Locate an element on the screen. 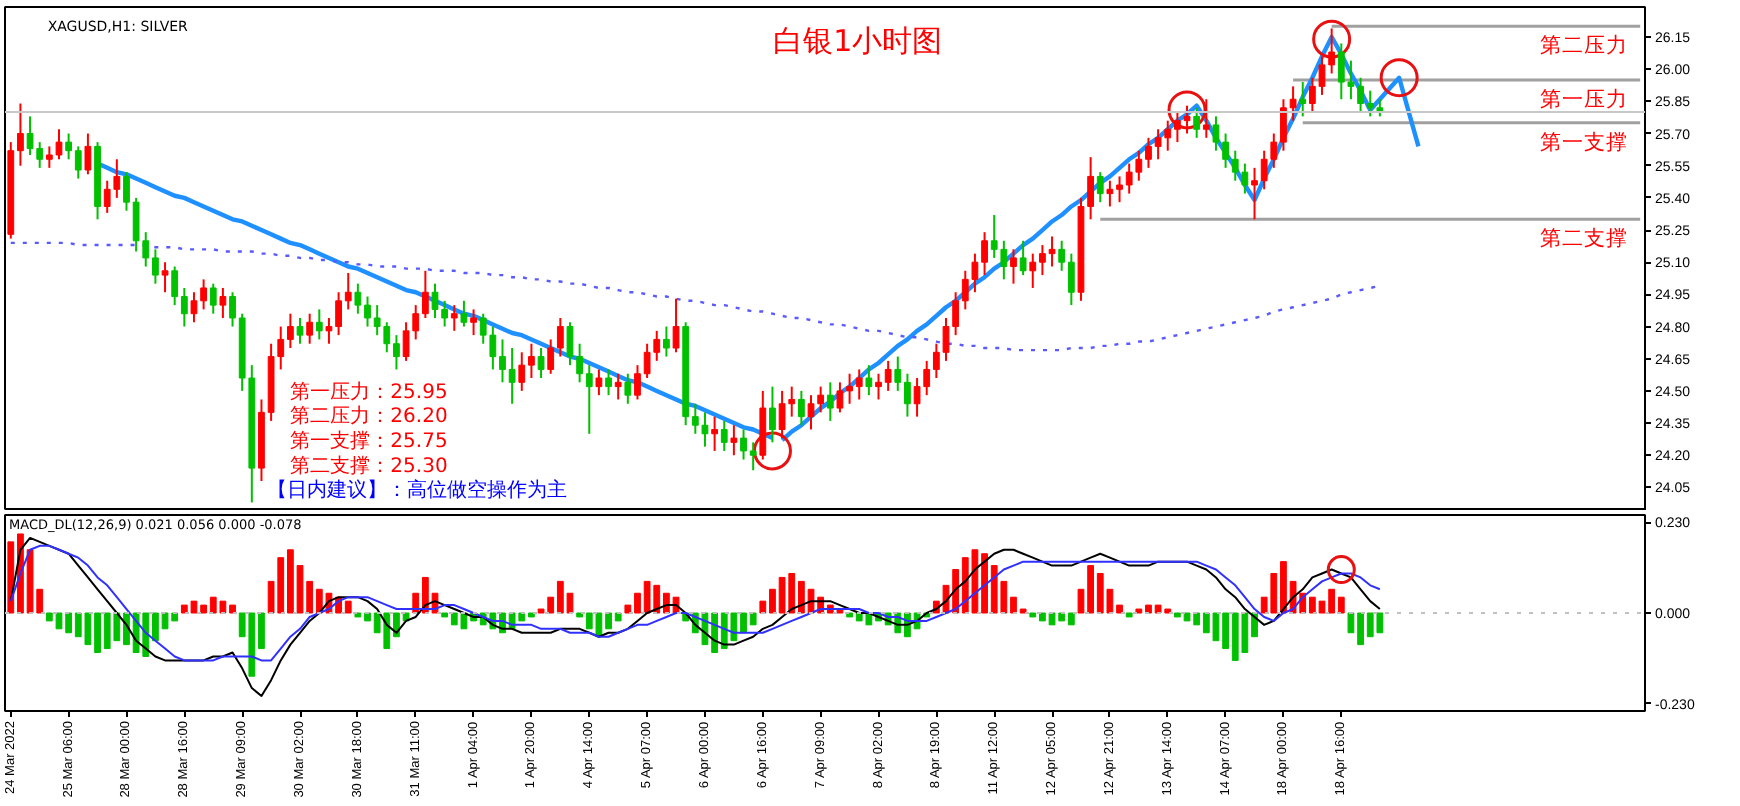 The image size is (1740, 806). annotation: 第一支撑：25.75 is located at coordinates (369, 440).